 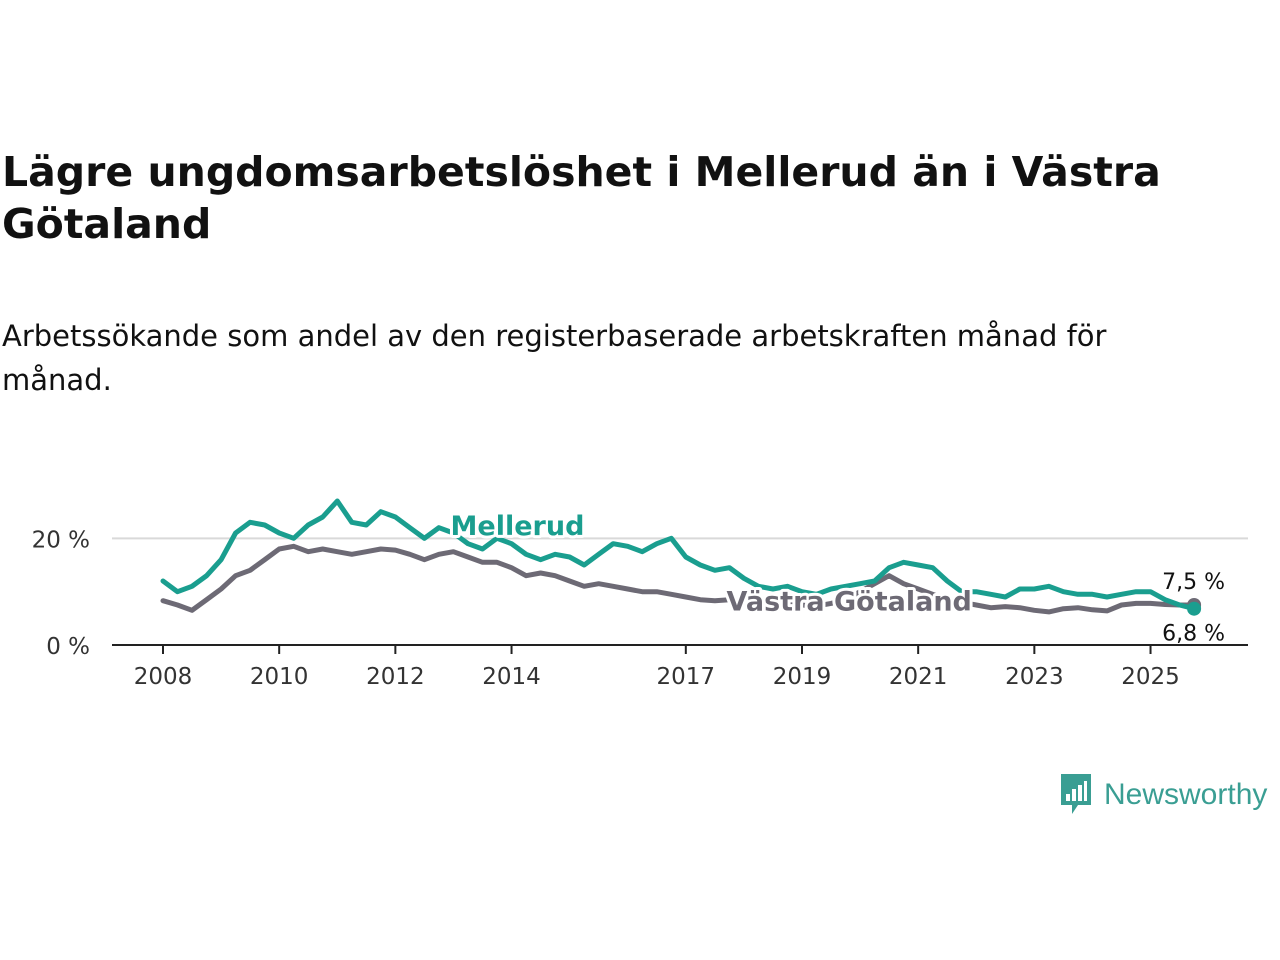 I want to click on label-layer: Mellerud Västra Götaland 7,5 % 6,8 %, so click(x=836, y=577).